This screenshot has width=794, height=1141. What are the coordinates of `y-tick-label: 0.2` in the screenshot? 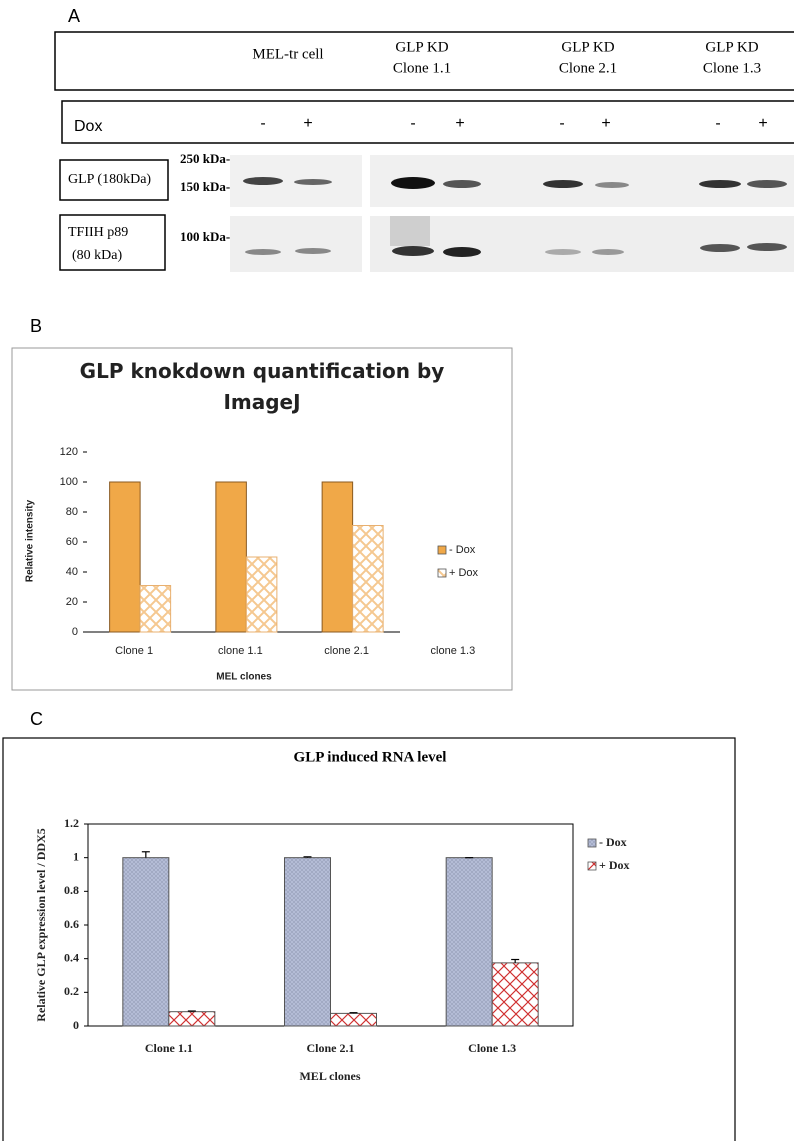 It's located at (71, 991).